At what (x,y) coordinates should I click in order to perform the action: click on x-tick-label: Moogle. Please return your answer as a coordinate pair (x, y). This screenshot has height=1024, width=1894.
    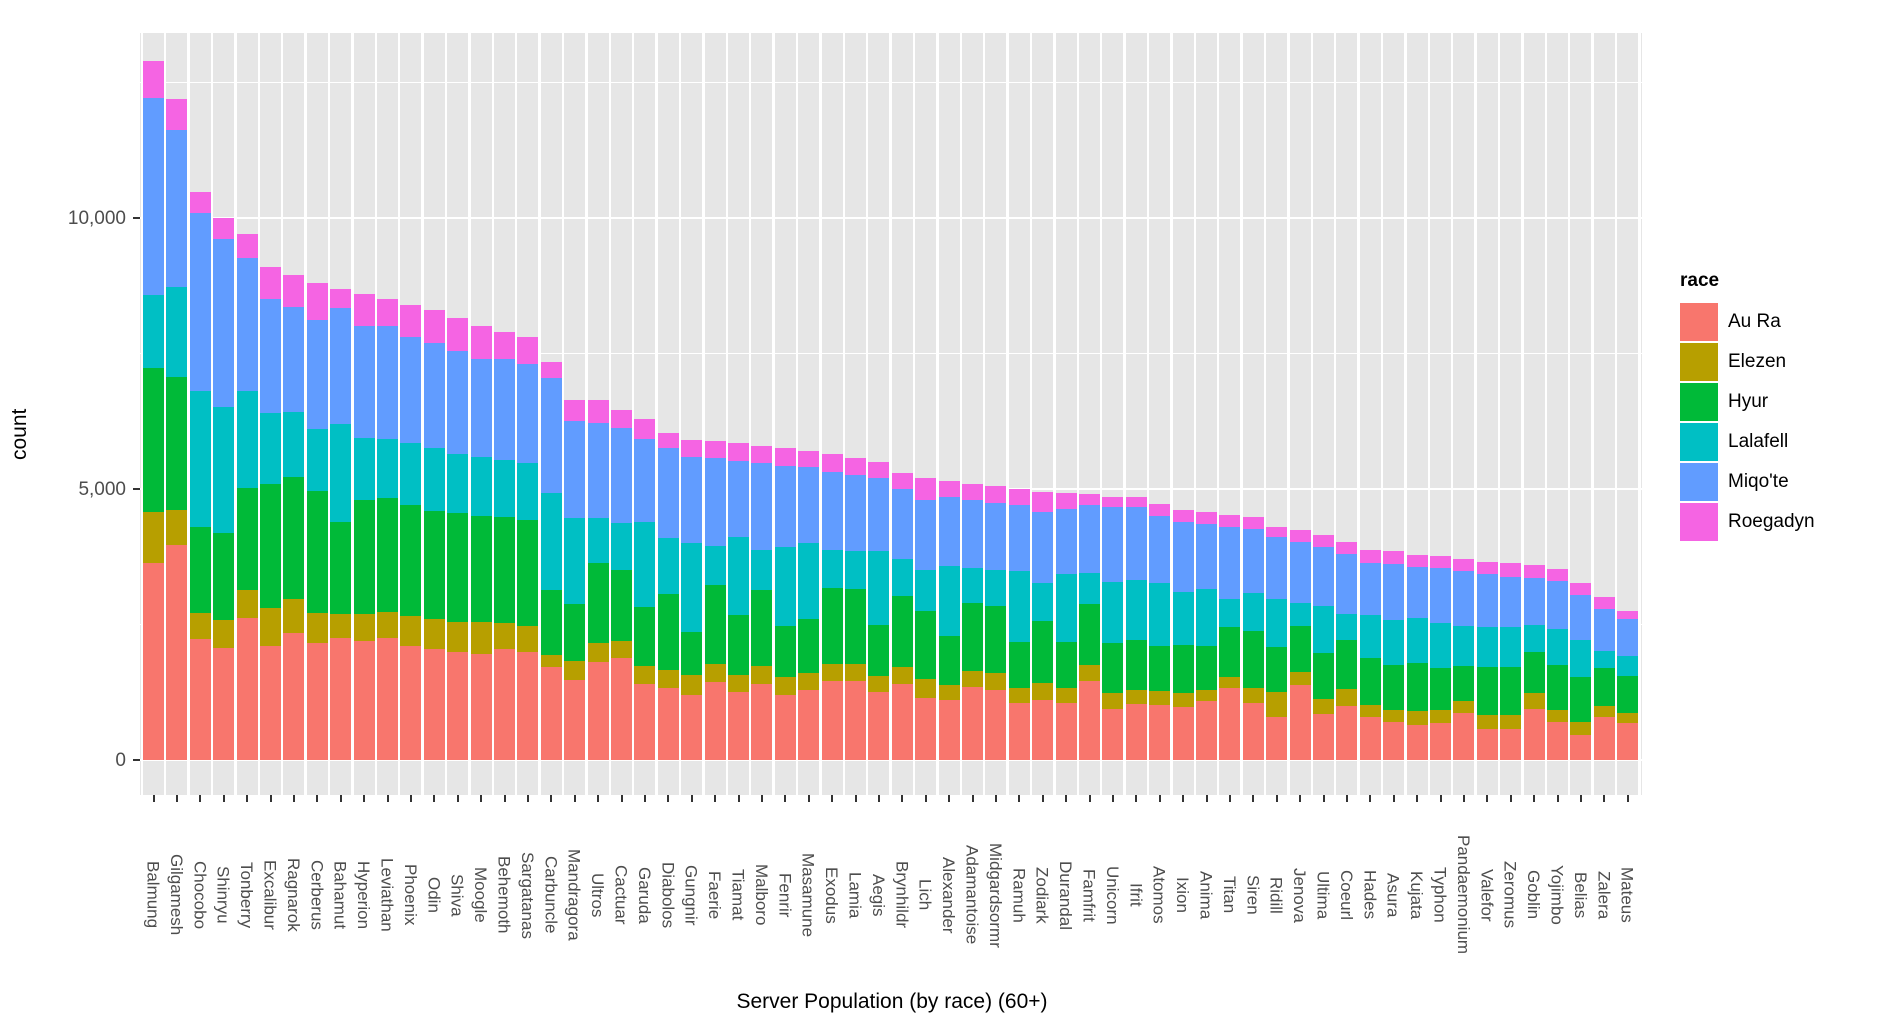
    Looking at the image, I should click on (481, 895).